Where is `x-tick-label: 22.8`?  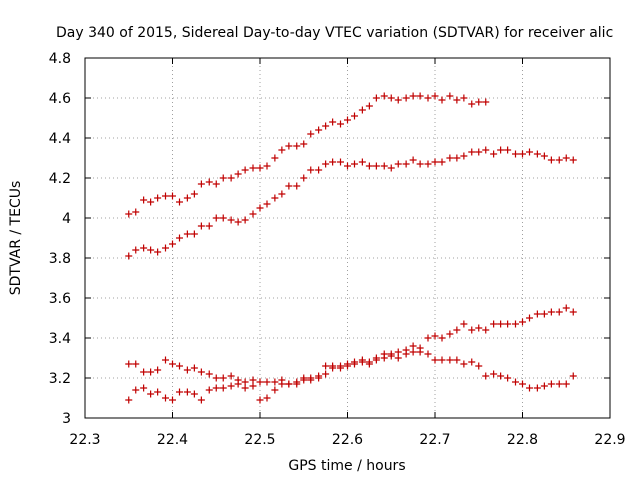
x-tick-label: 22.8 is located at coordinates (522, 440).